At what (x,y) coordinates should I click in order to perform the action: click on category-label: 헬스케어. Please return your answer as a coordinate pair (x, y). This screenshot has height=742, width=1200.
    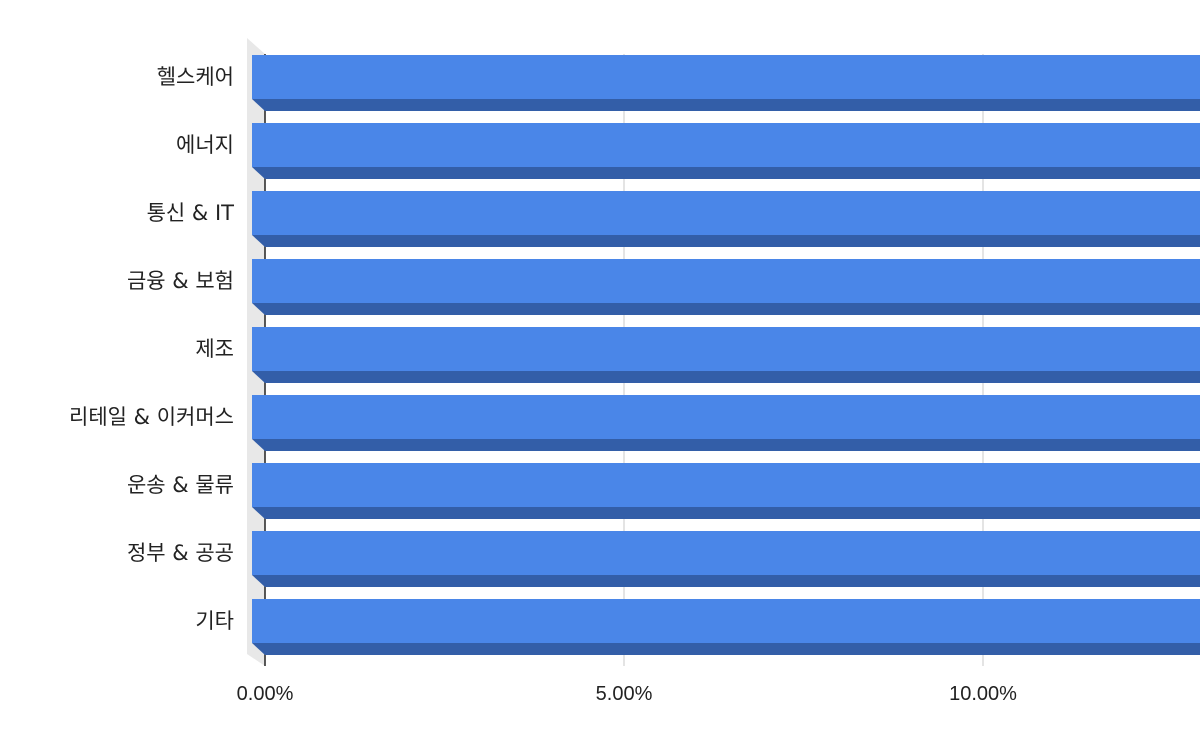
    Looking at the image, I should click on (195, 77).